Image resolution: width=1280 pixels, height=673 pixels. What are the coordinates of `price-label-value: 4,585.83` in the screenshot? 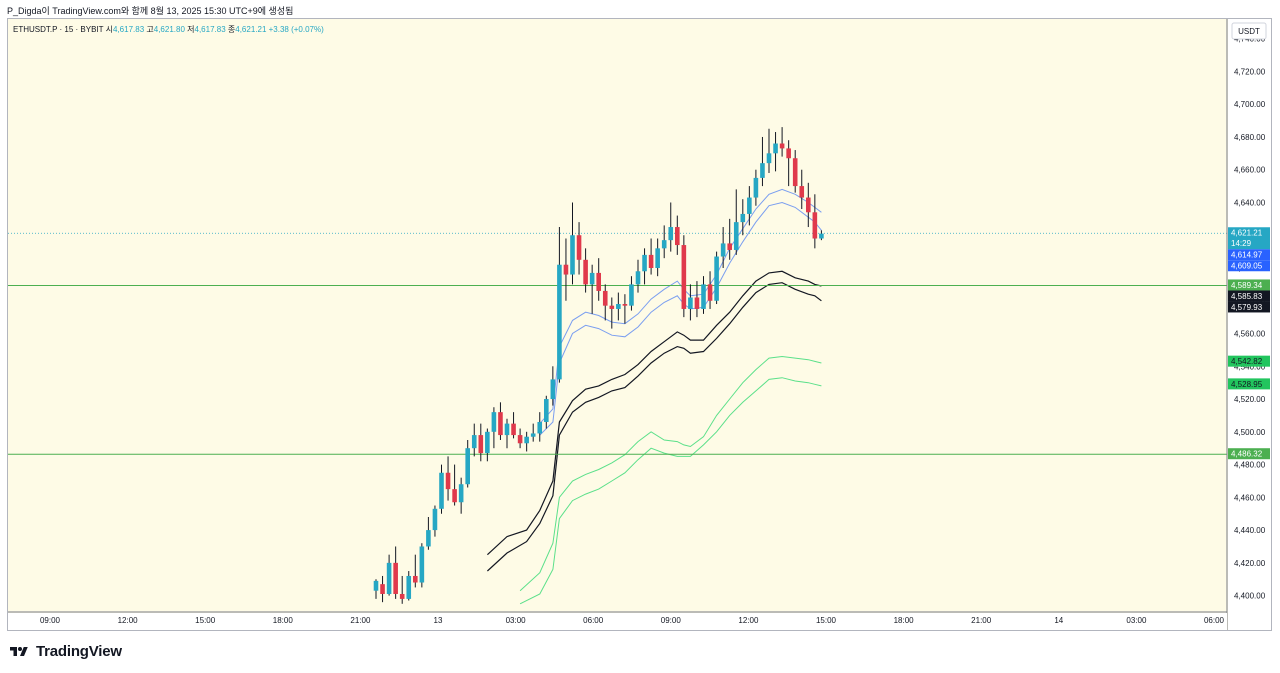 It's located at (1247, 296).